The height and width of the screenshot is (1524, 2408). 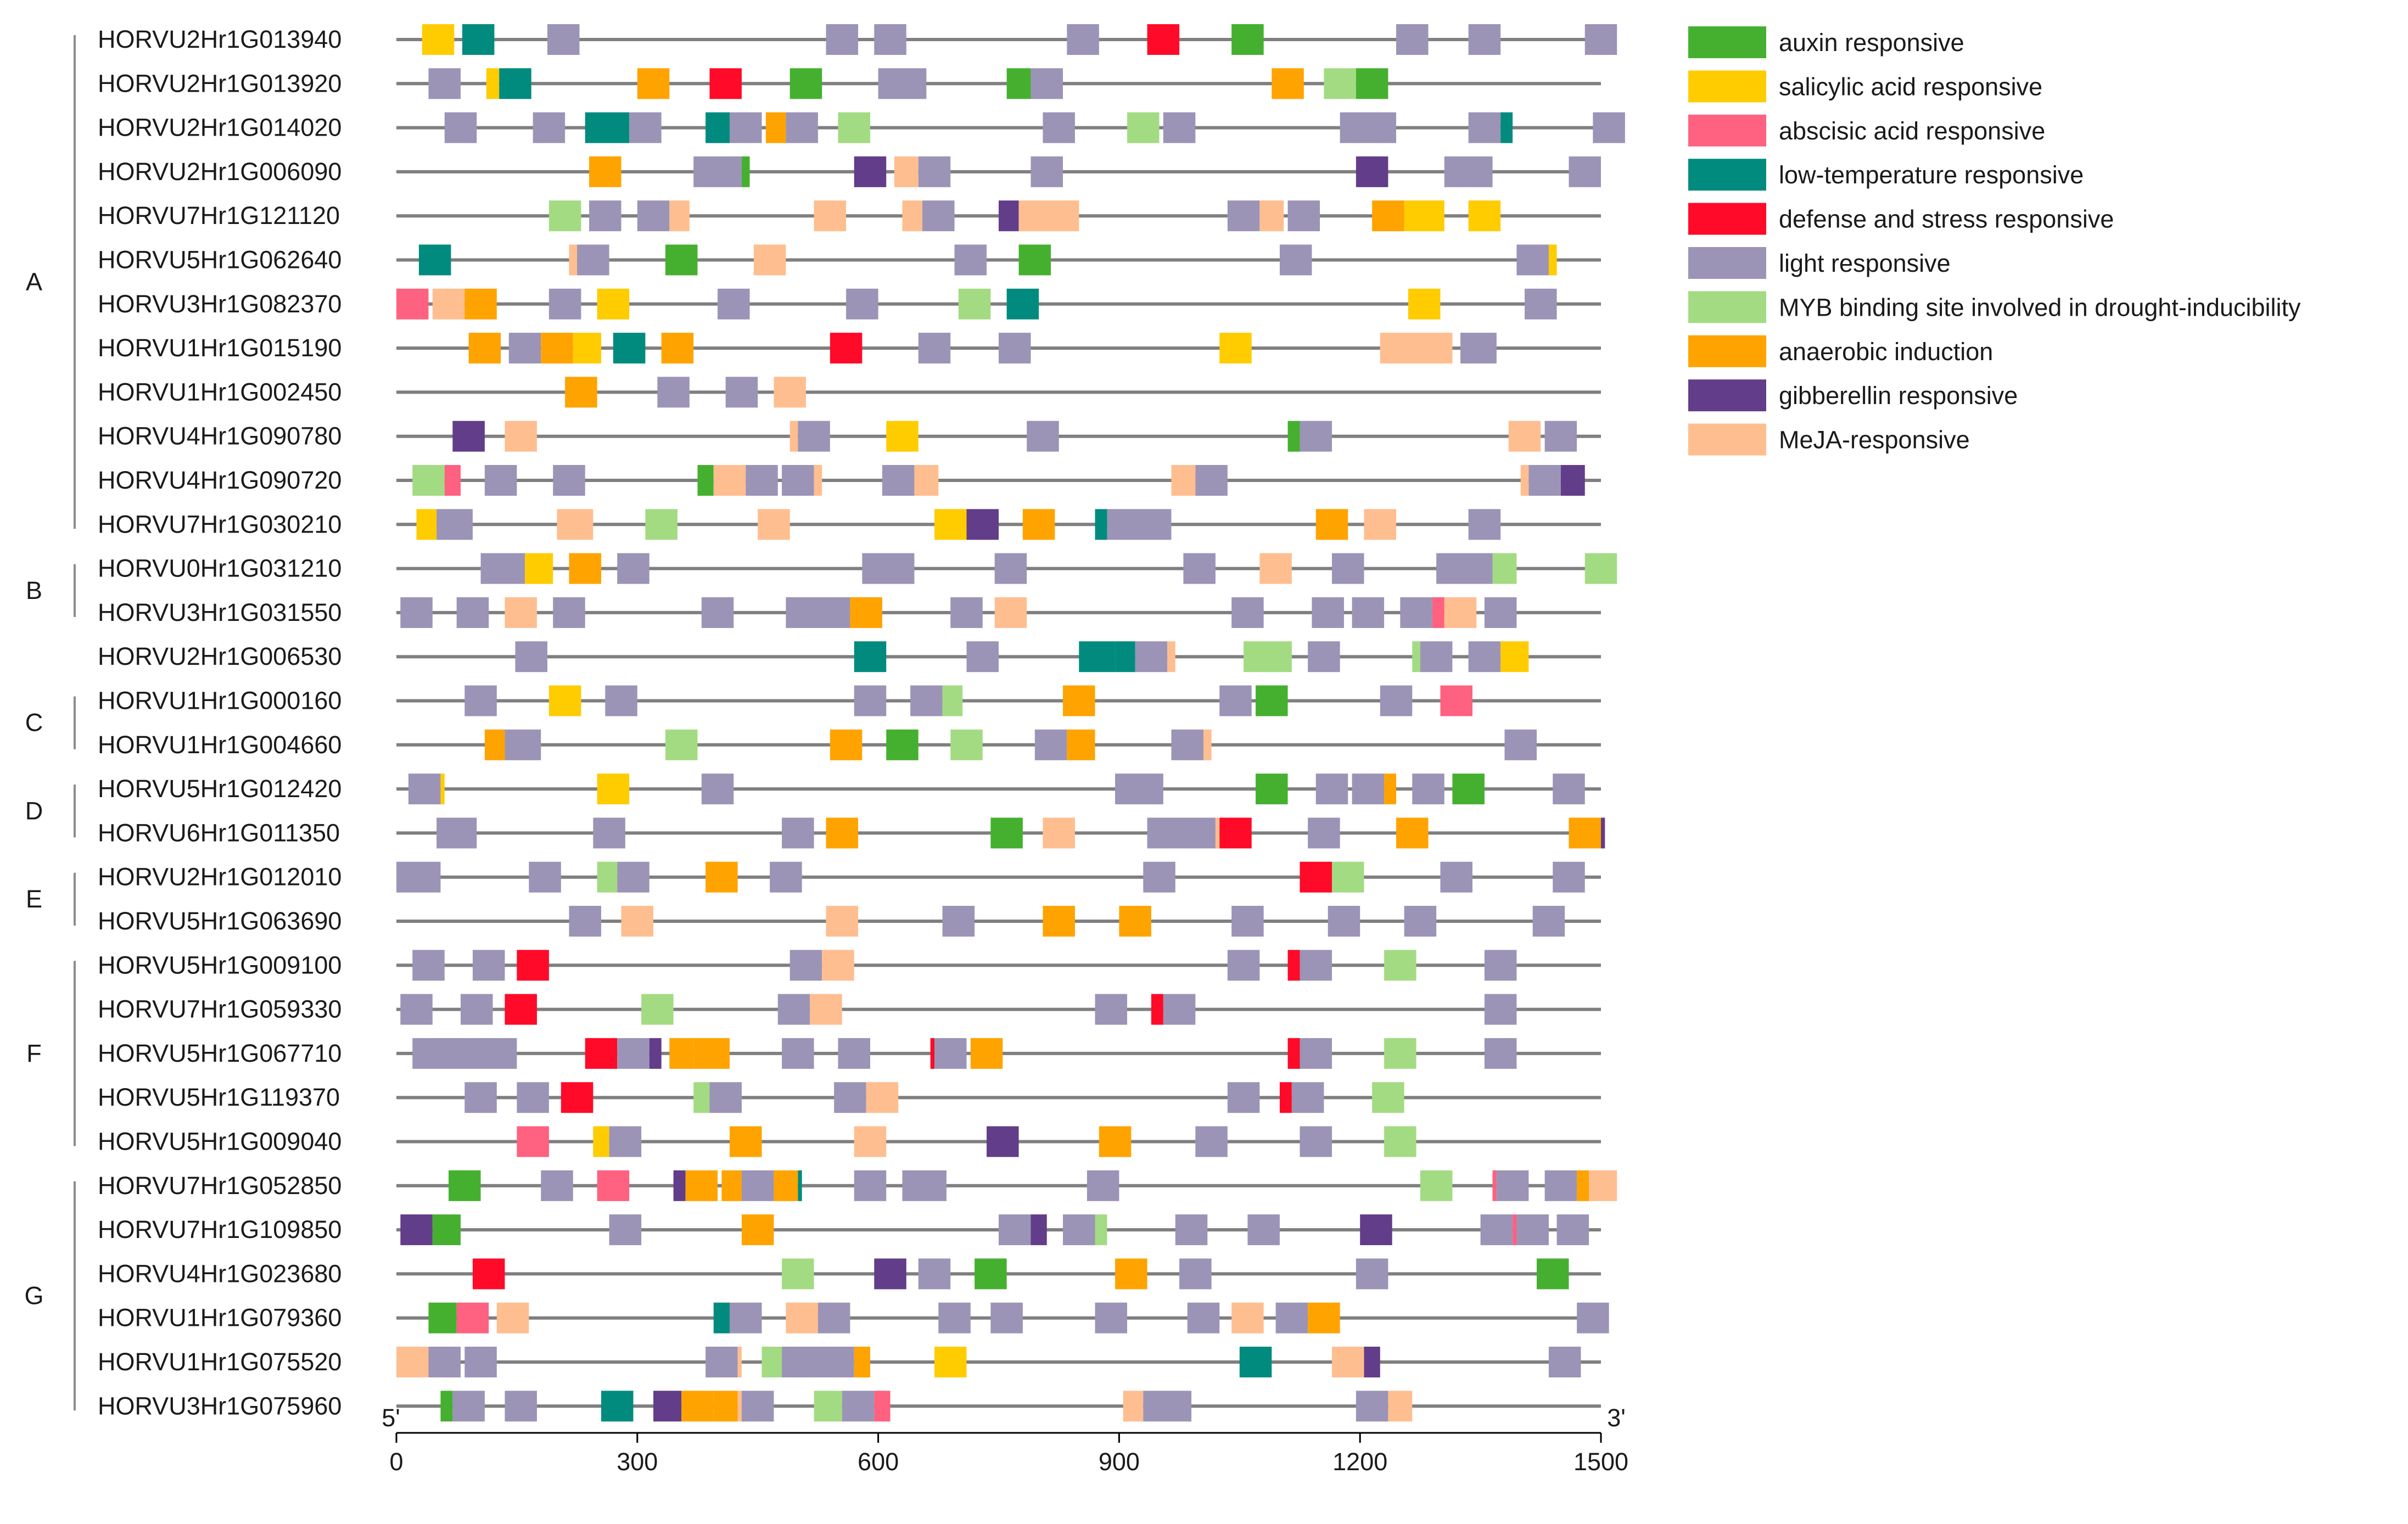 What do you see at coordinates (849, 304) in the screenshot?
I see `gene-row: HORVU3Hr1G082370` at bounding box center [849, 304].